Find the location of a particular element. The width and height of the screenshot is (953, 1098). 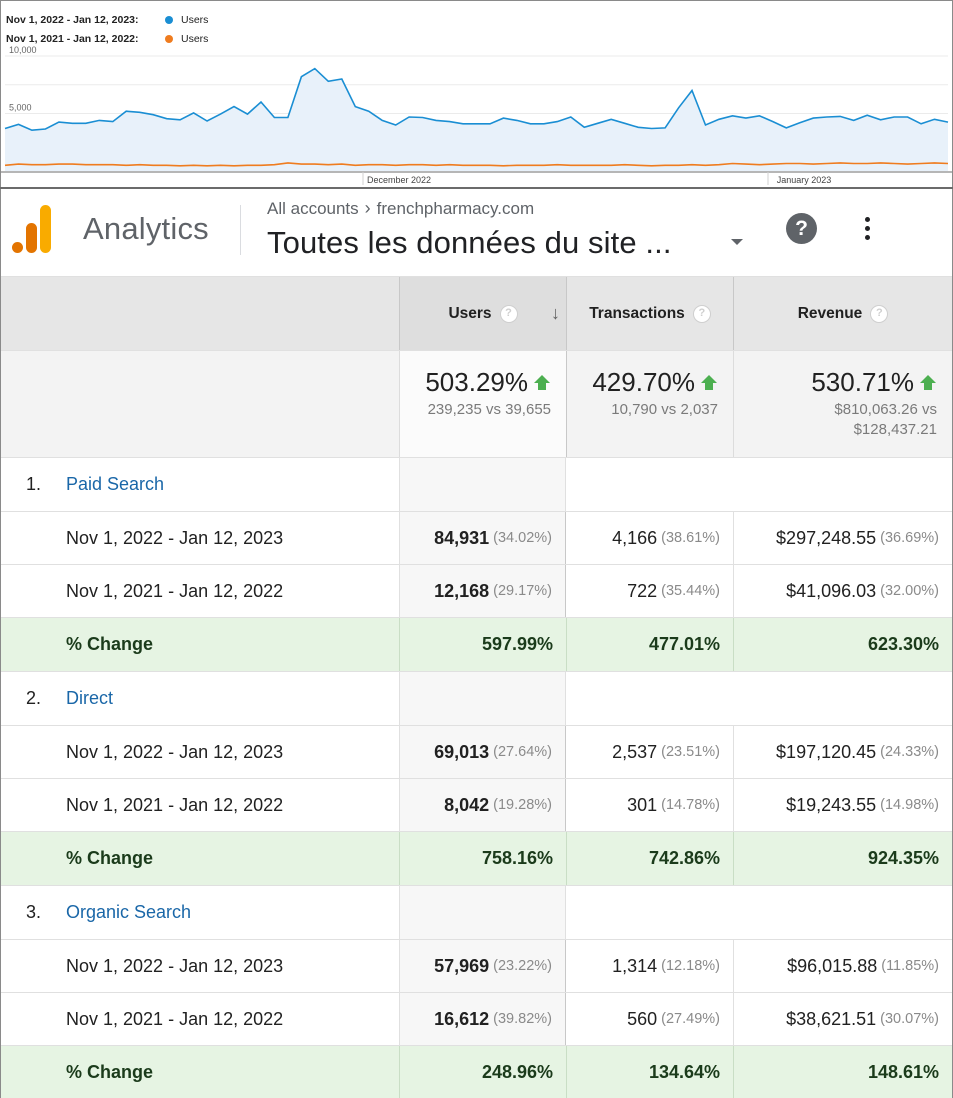

transactions-share: (23.51%) is located at coordinates (690, 752).